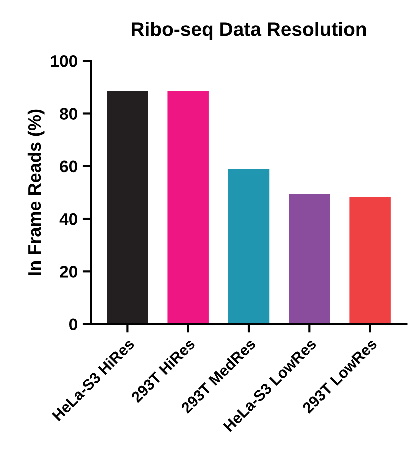  Describe the element at coordinates (73, 324) in the screenshot. I see `y-tick-label: 0` at that location.